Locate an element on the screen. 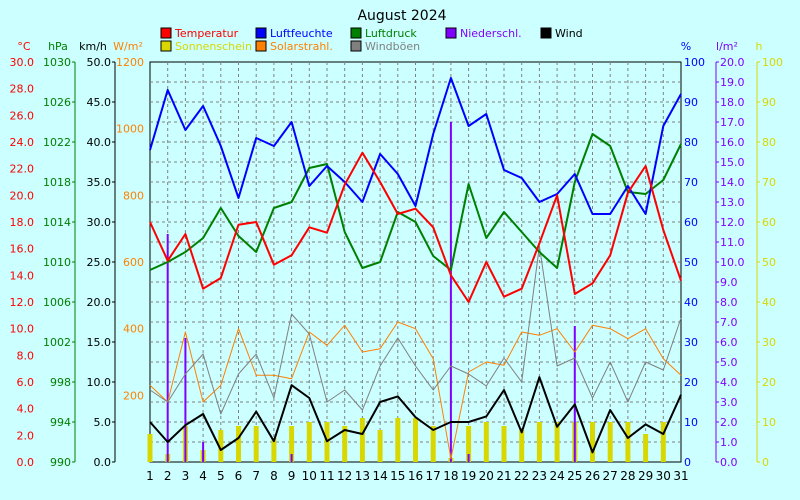 This screenshot has height=500, width=800. axis-unit-wind: km/h is located at coordinates (93, 46).